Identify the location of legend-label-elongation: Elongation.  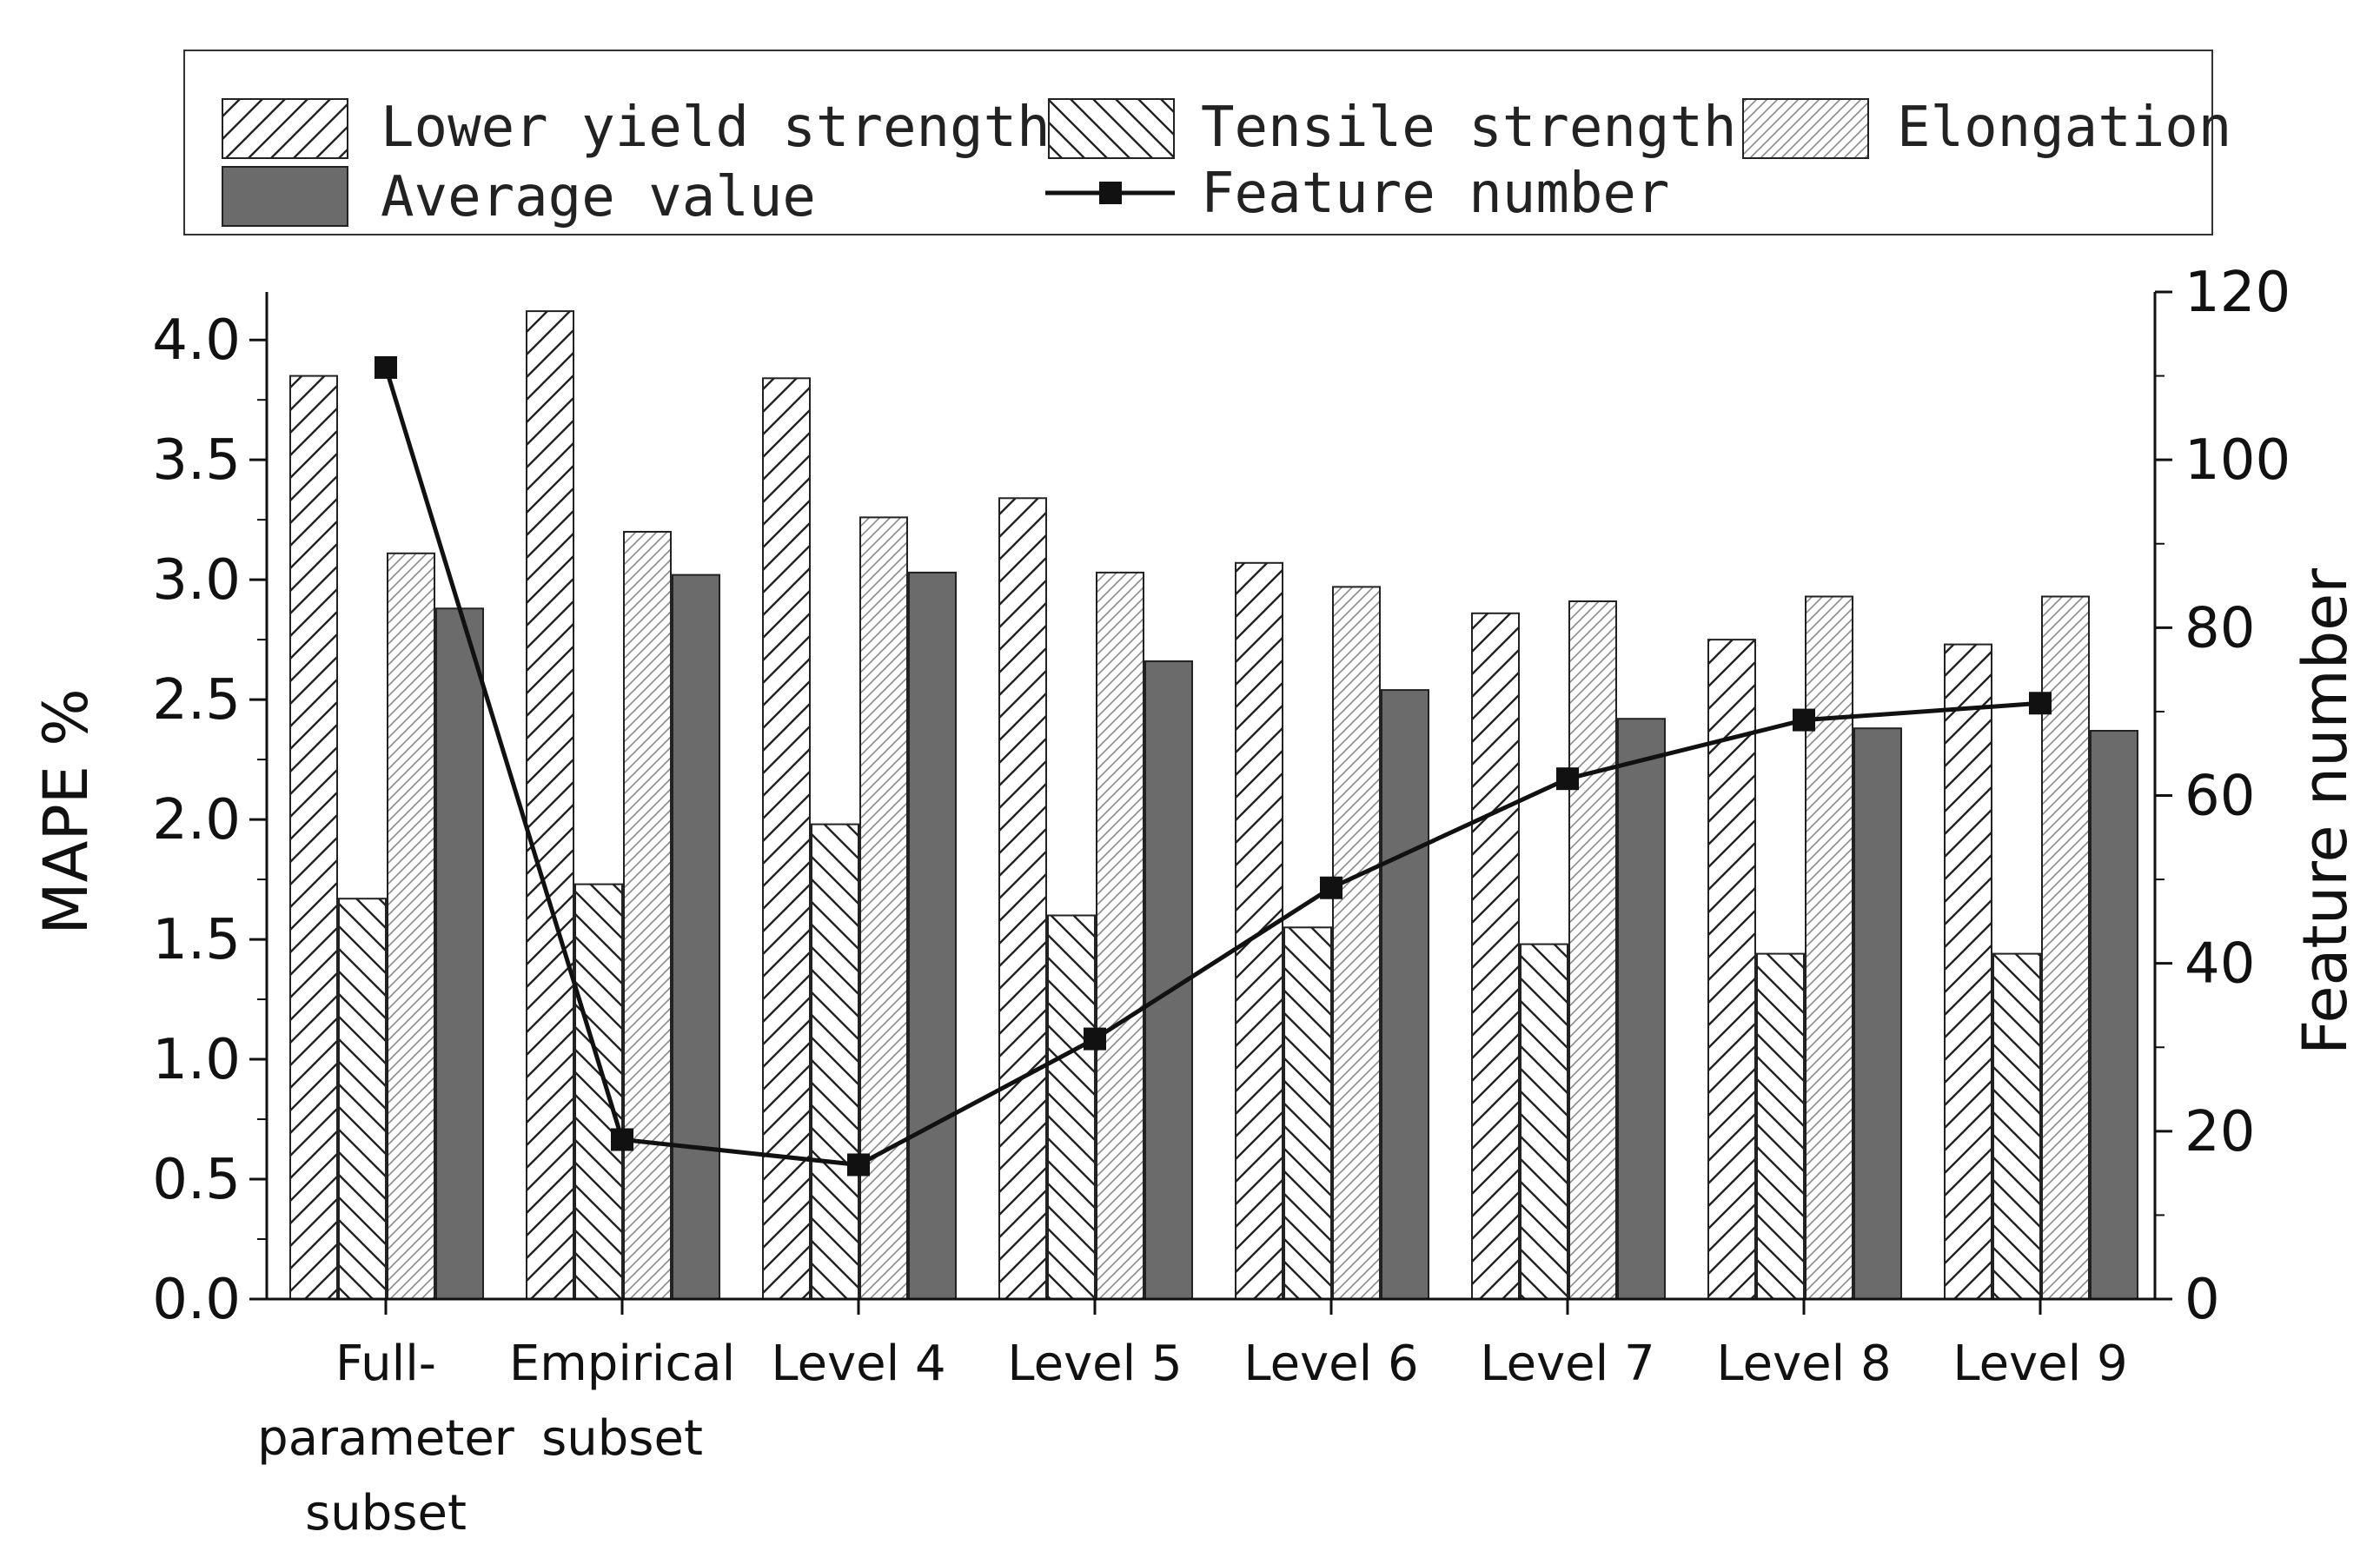
(2064, 128).